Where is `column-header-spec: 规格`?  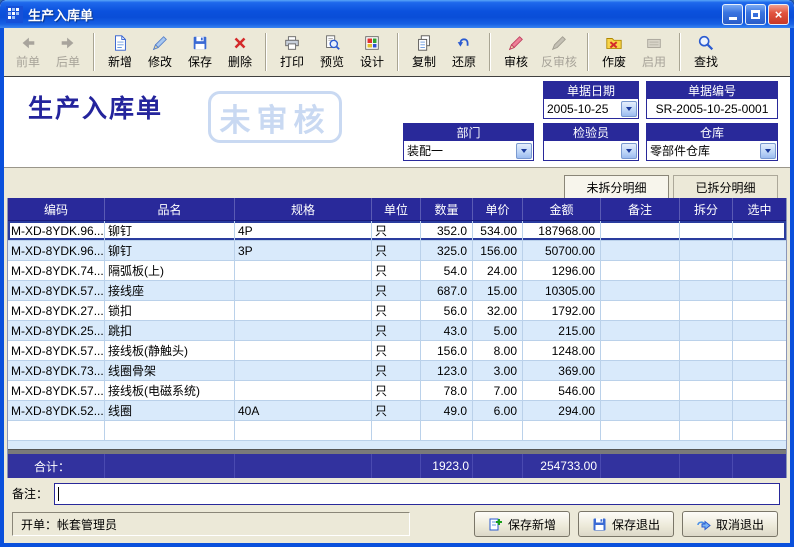
column-header-spec: 规格 is located at coordinates (303, 209).